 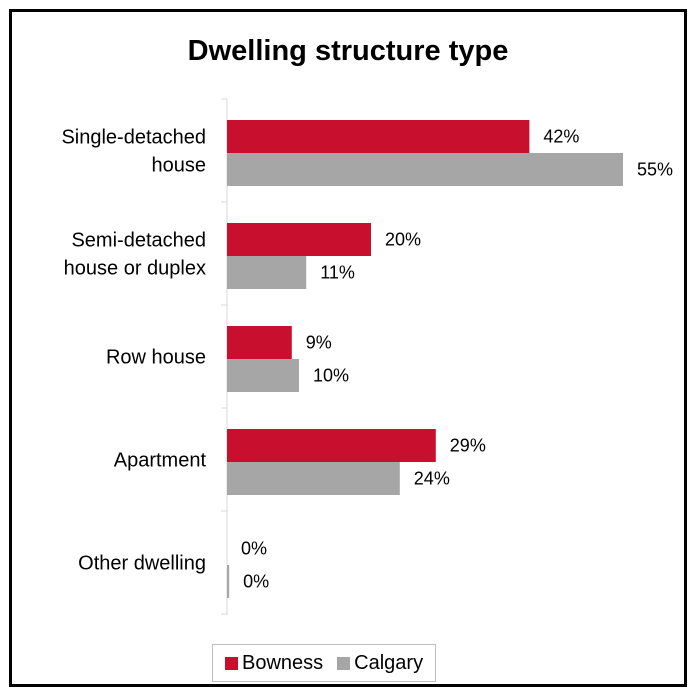 I want to click on category-label: Row house, so click(x=156, y=358).